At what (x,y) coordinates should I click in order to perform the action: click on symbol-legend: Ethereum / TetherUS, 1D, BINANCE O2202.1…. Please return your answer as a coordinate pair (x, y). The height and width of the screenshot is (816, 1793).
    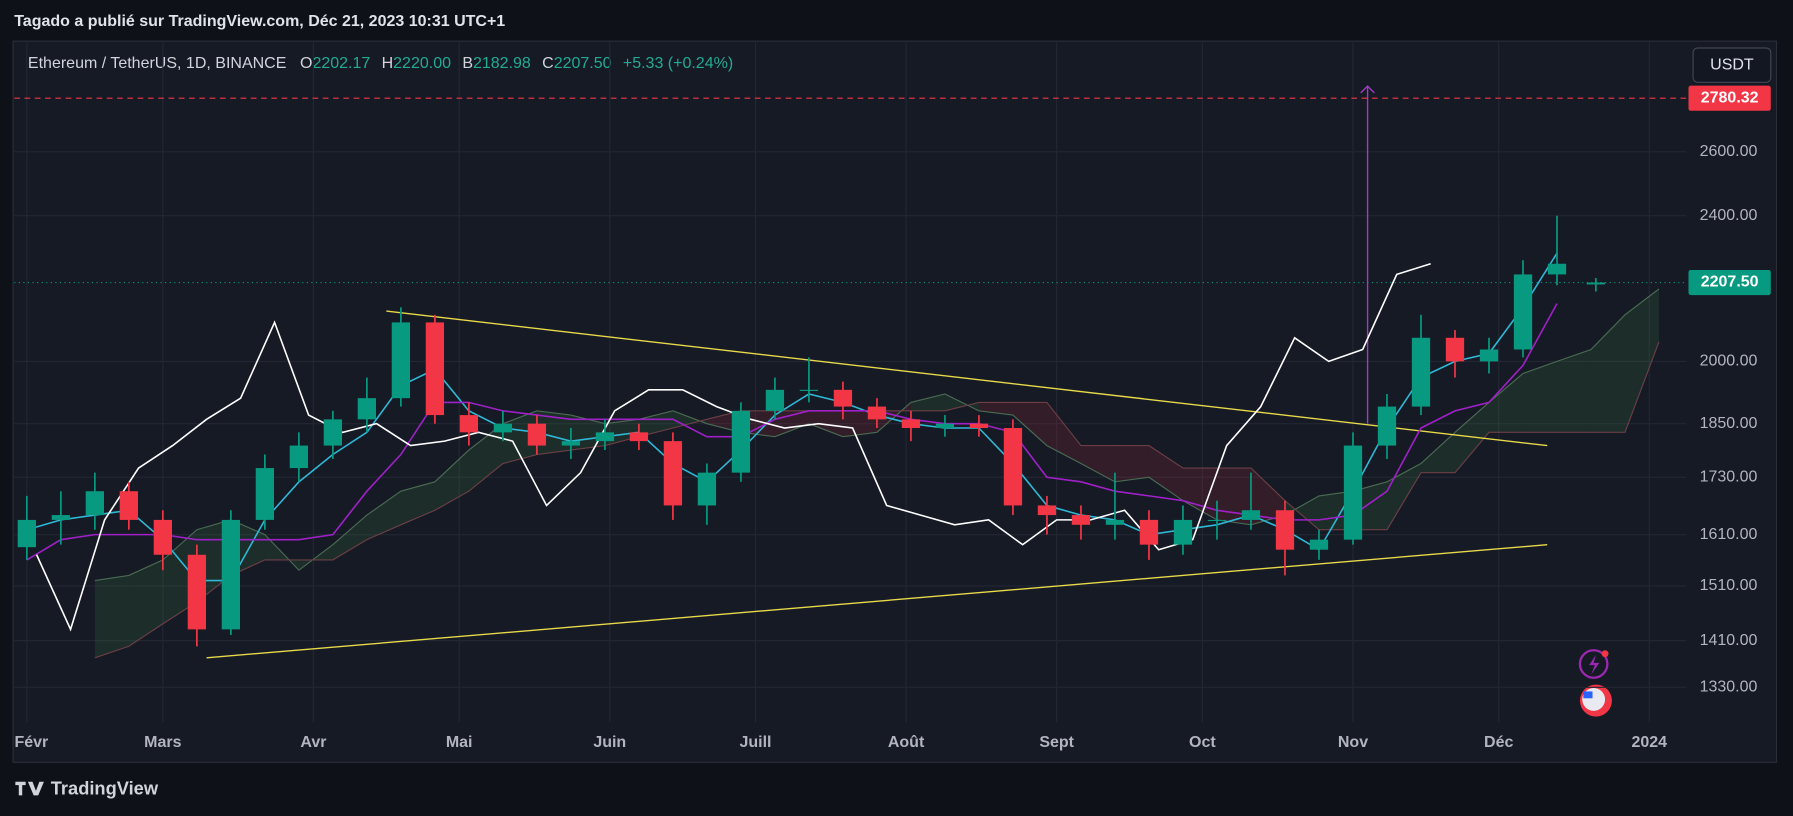
    Looking at the image, I should click on (380, 63).